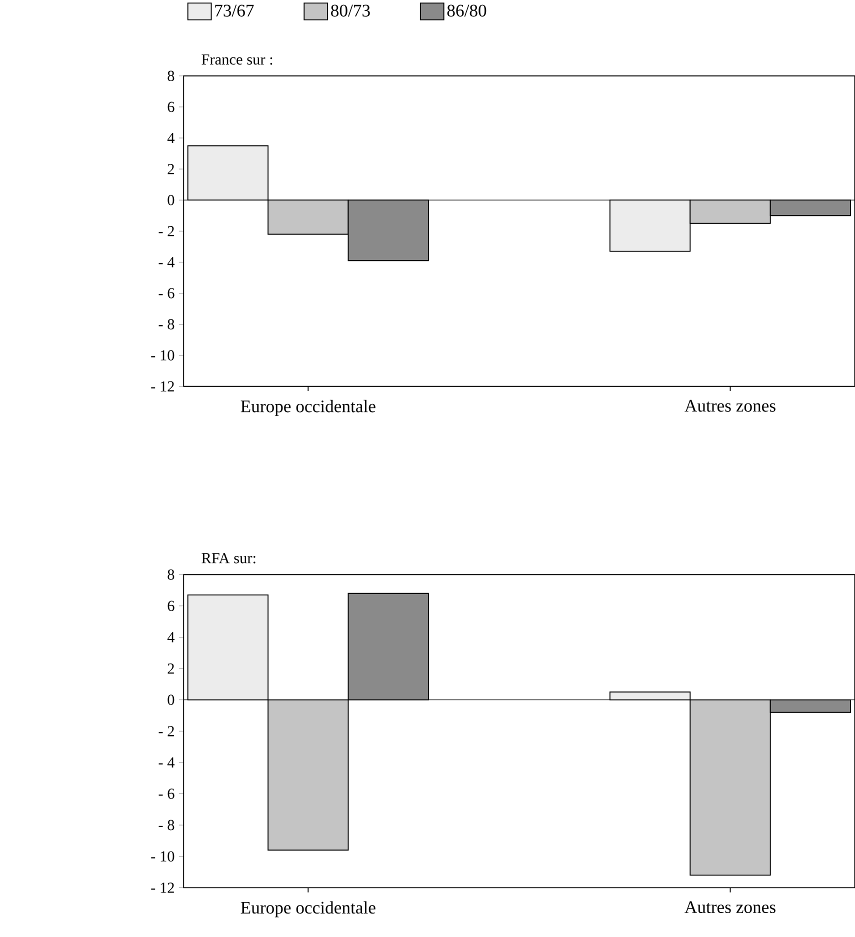 The image size is (855, 937). What do you see at coordinates (466, 10) in the screenshot?
I see `legend-label: 86/80` at bounding box center [466, 10].